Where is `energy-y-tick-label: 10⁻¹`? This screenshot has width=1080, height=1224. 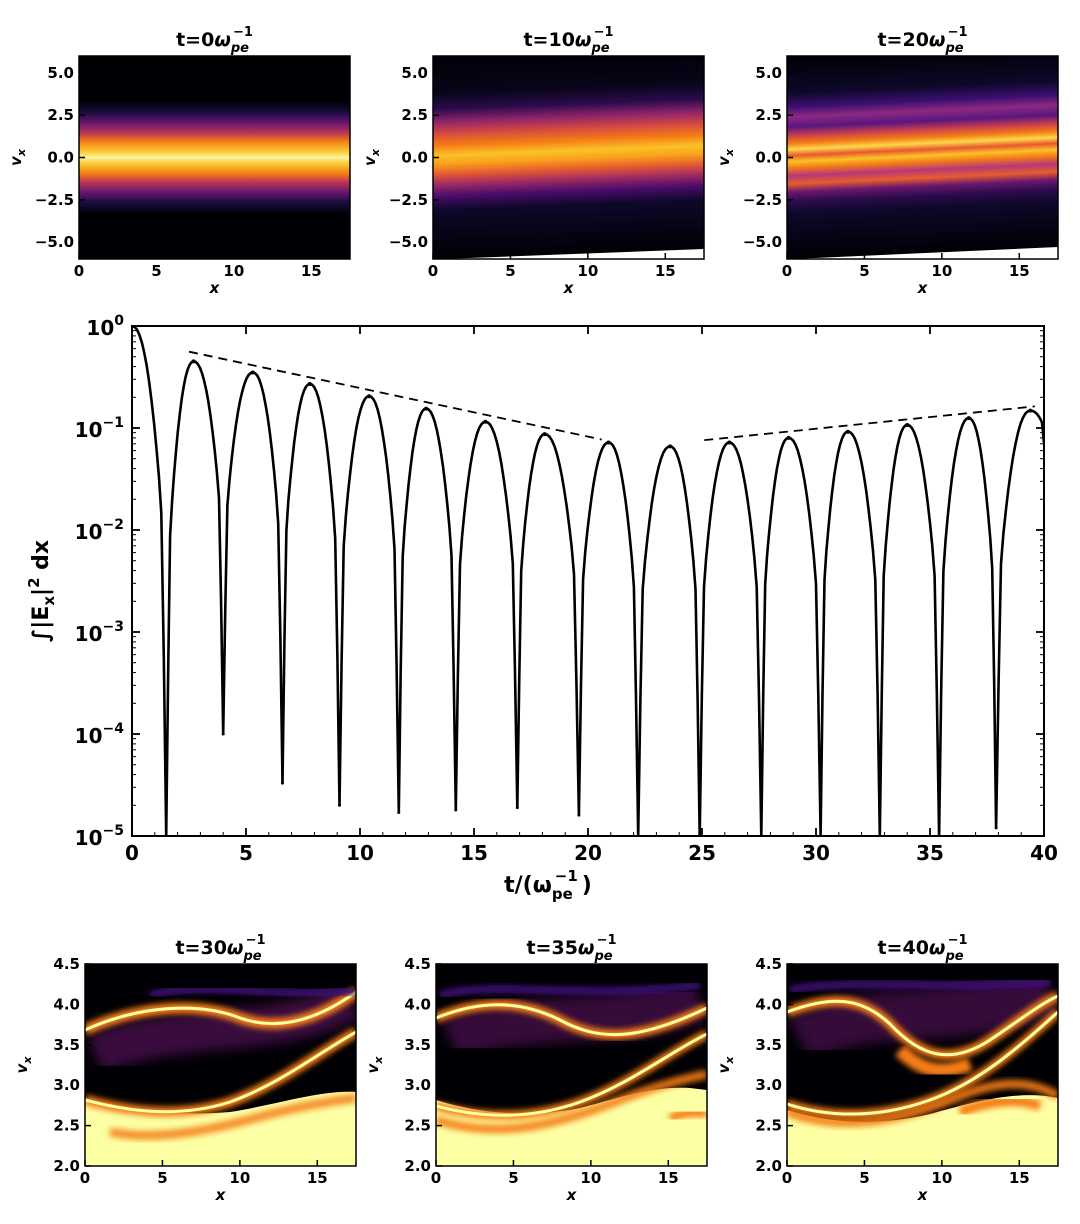
energy-y-tick-label: 10⁻¹ is located at coordinates (99, 428).